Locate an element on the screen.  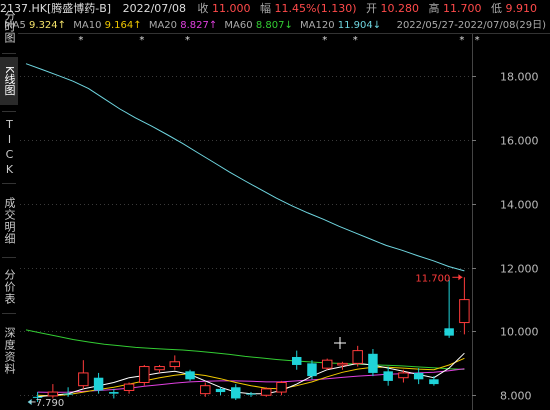
ma5-value: 9.324↑ is located at coordinates (48, 25).